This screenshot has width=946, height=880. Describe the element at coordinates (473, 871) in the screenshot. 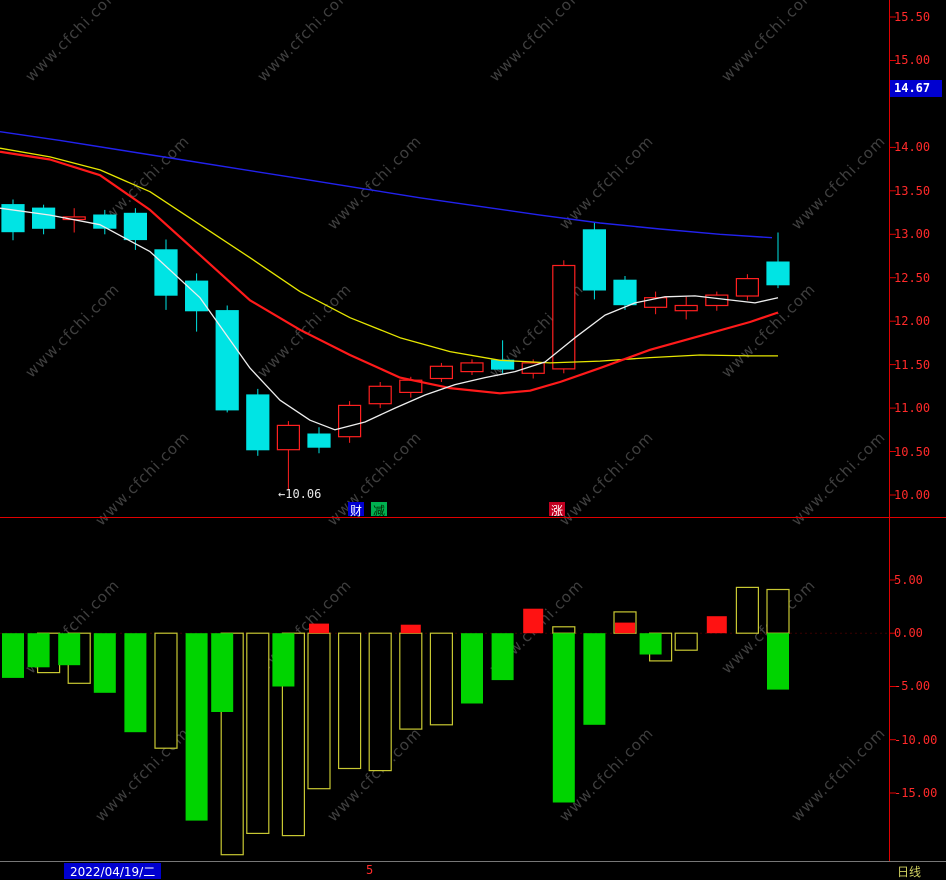

I see `status-bar: 2022/04/19/二 5 日线` at that location.